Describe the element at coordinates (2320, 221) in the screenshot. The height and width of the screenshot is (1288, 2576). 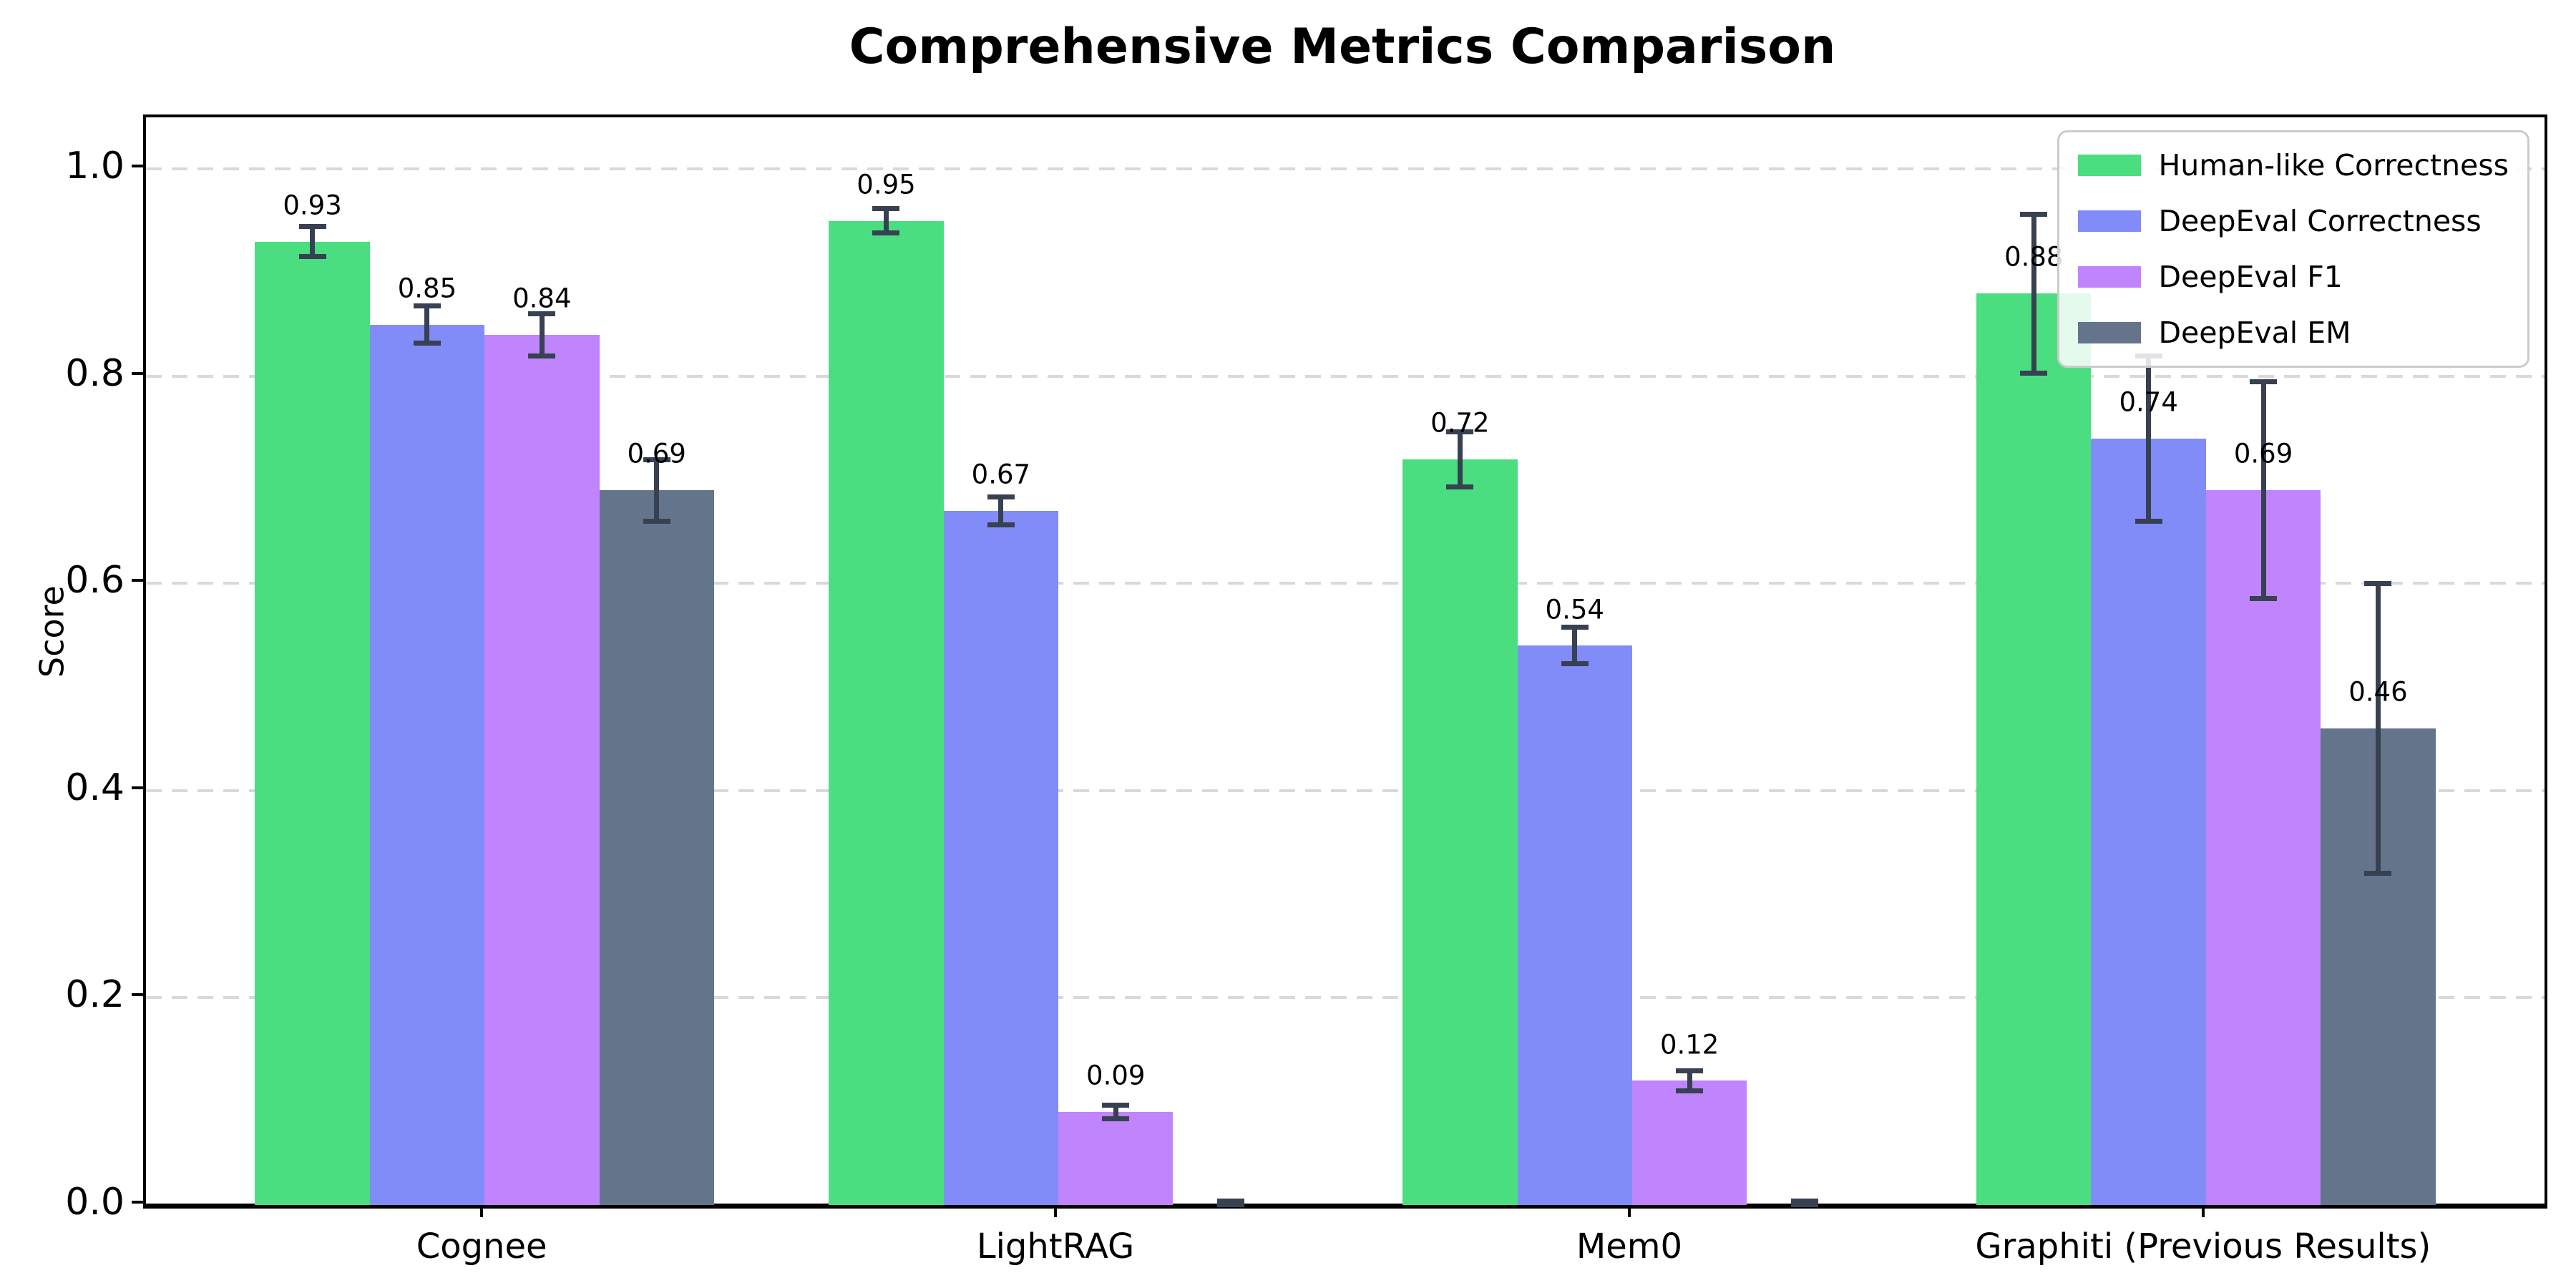
I see `legend-label: DeepEval Correctness` at that location.